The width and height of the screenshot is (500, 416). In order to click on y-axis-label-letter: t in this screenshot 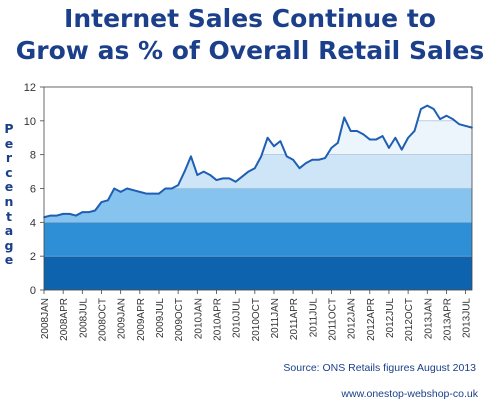, I will do `click(9, 216)`.